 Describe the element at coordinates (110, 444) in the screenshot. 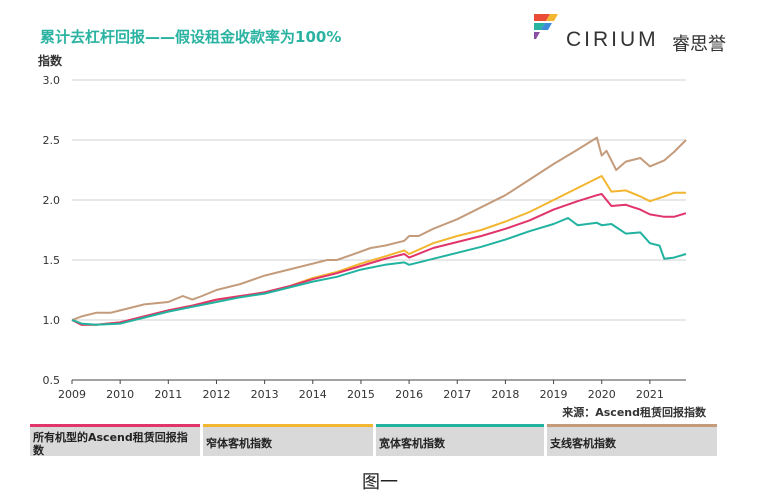

I see `legend-label-all: 所有机型的Ascend租赁回报指数` at that location.